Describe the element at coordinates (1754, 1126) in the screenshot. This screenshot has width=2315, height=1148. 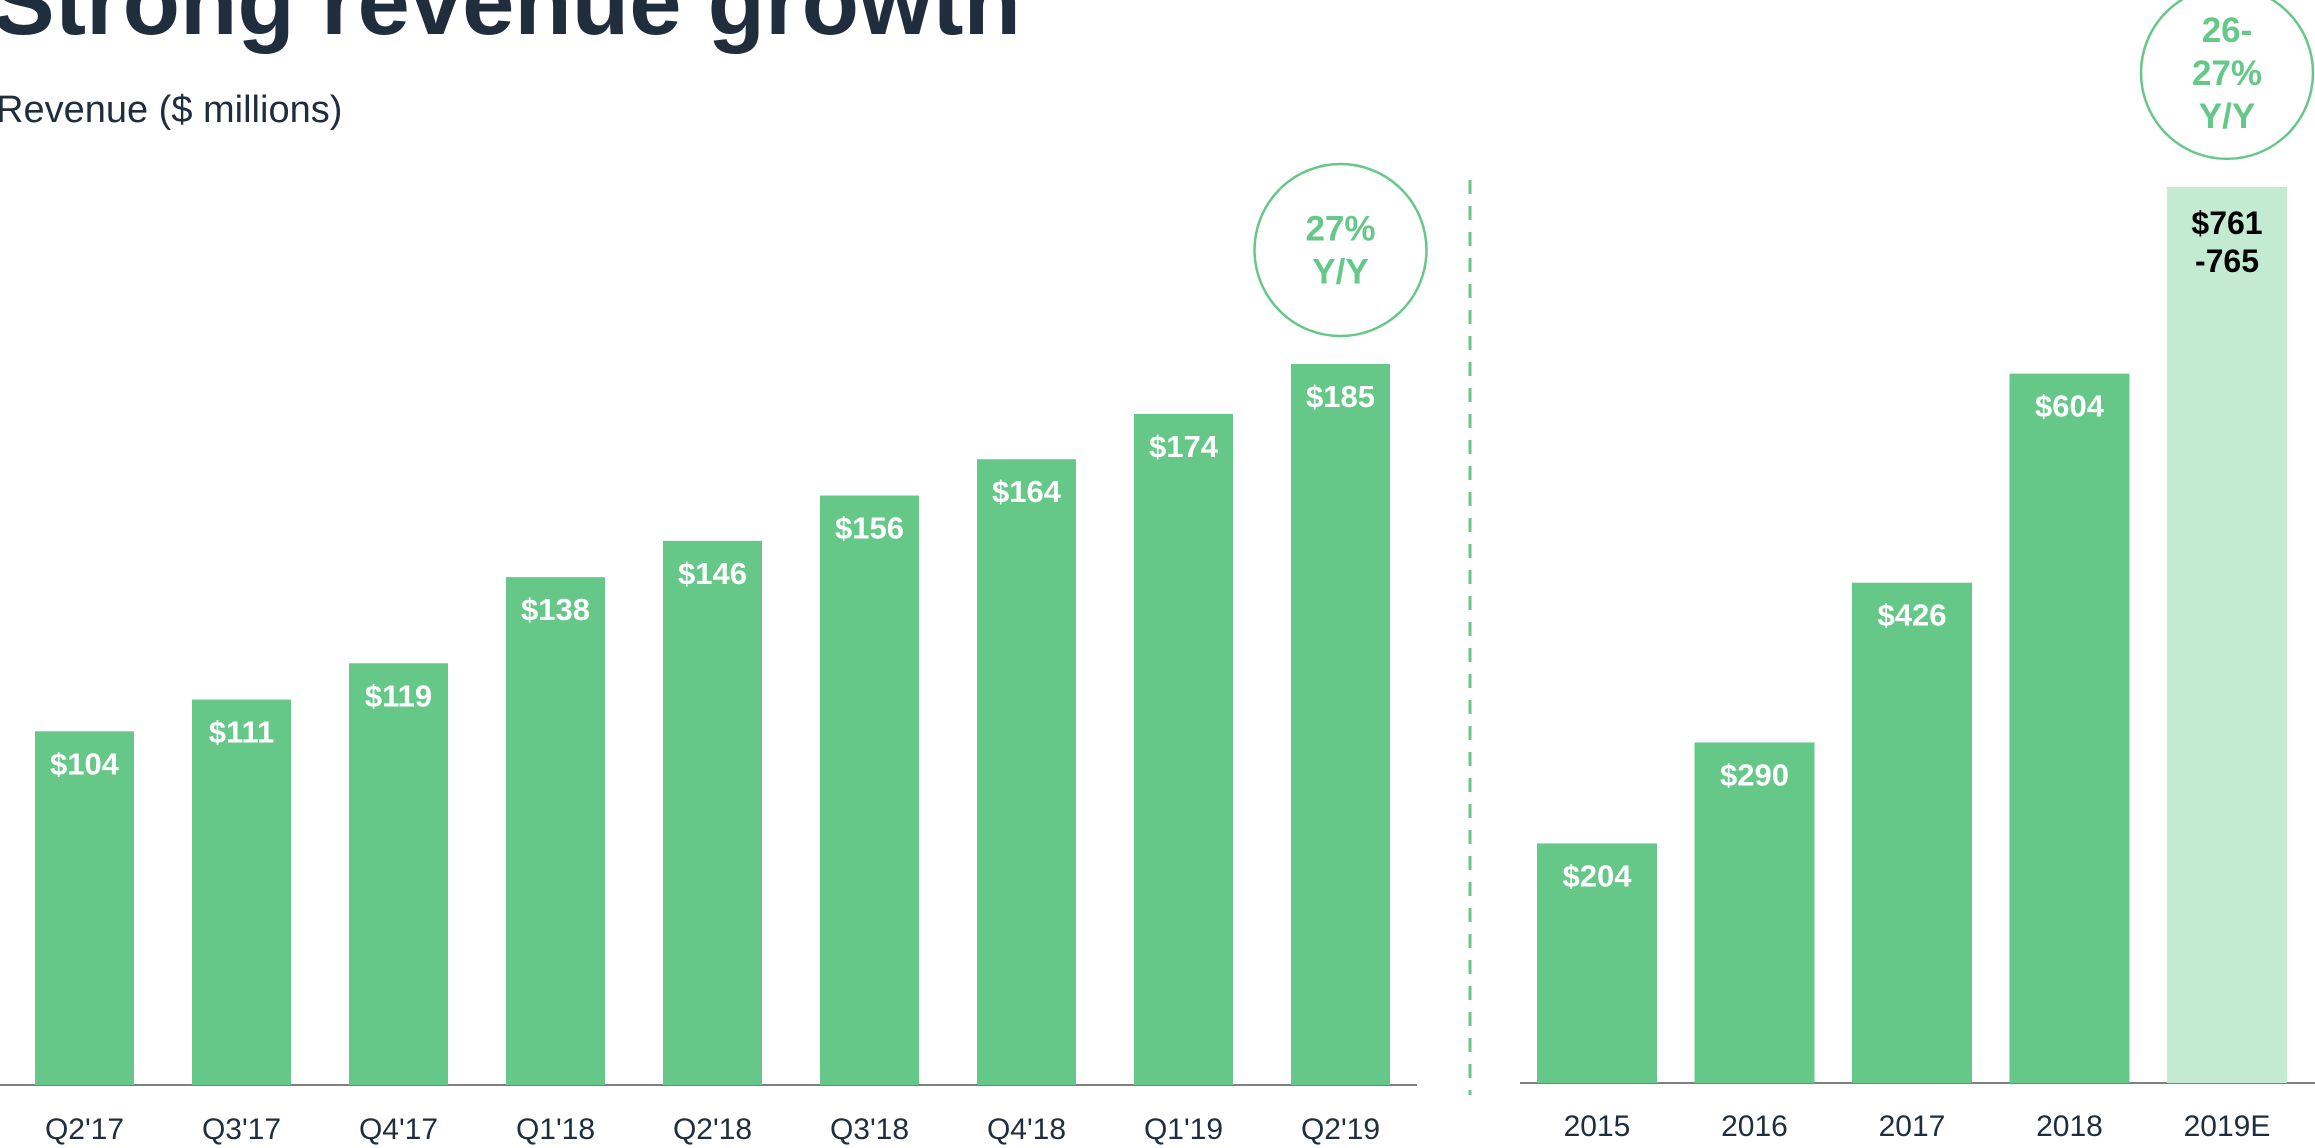
I see `x-tick-label: 2016` at that location.